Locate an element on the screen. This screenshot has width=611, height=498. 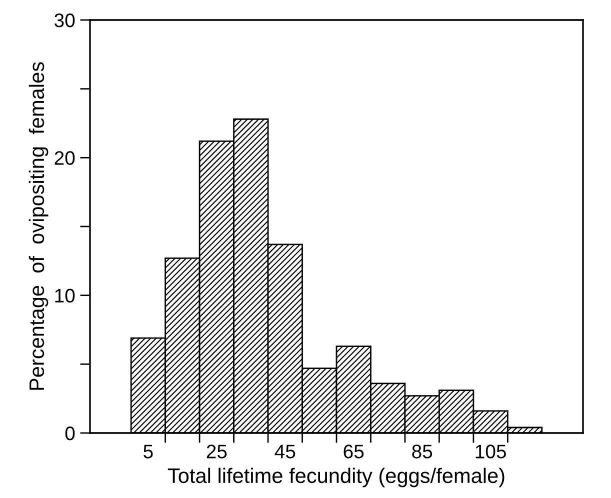
x-tick-label: 5 is located at coordinates (148, 451).